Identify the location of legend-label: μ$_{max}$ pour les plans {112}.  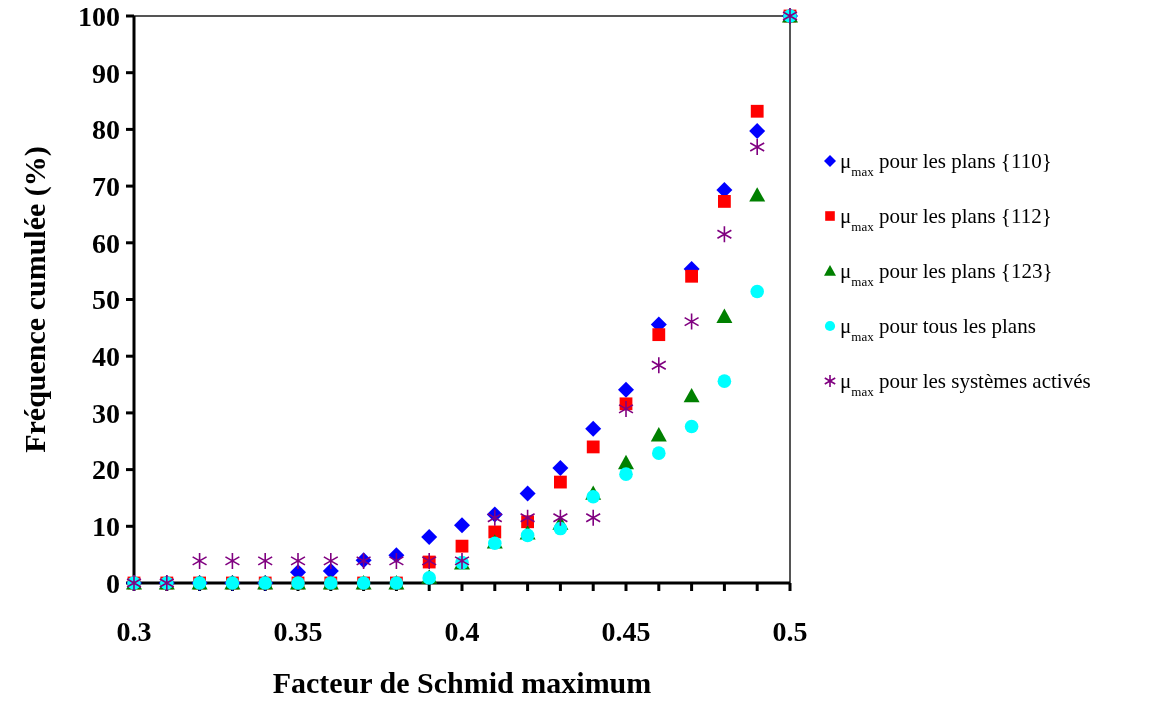
(946, 219).